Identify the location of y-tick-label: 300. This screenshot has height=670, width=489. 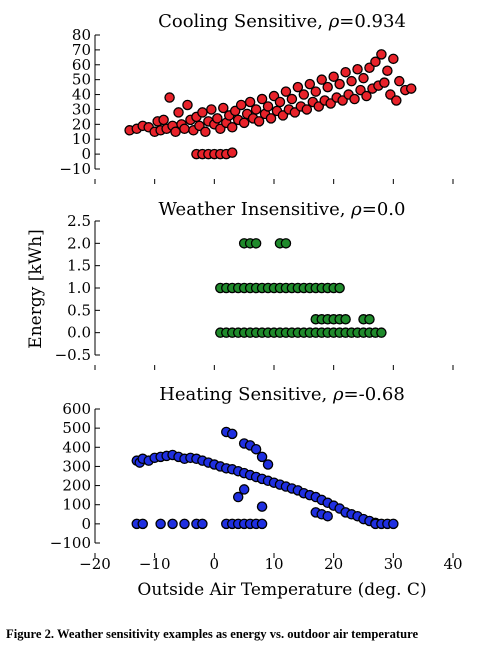
(76, 466).